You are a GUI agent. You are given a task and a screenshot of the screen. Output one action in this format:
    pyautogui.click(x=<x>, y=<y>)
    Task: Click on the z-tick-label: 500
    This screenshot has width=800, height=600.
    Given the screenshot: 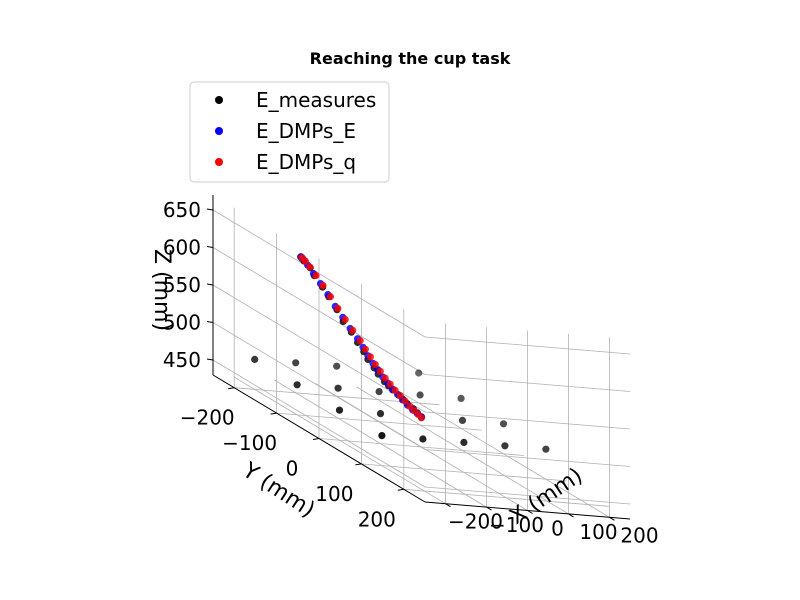 What is the action you would take?
    pyautogui.click(x=182, y=323)
    